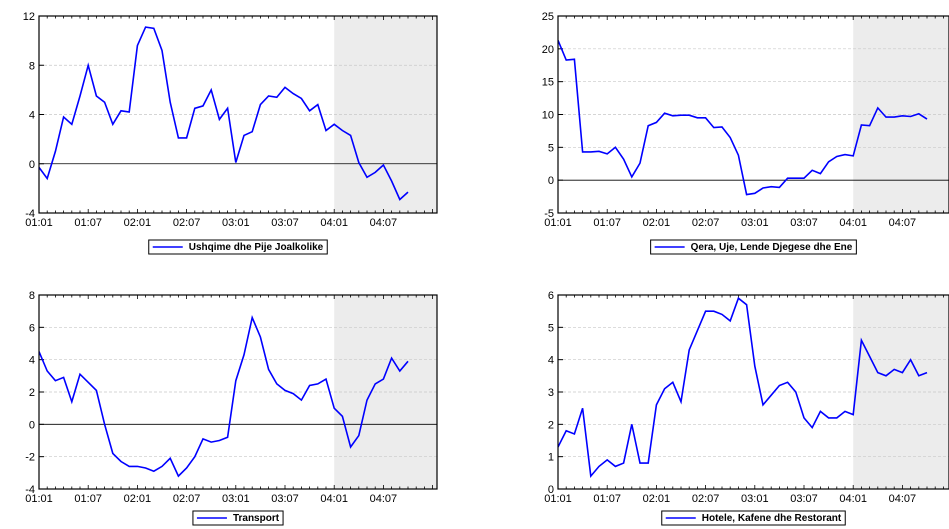  I want to click on y-tick-label: 25, so click(548, 17).